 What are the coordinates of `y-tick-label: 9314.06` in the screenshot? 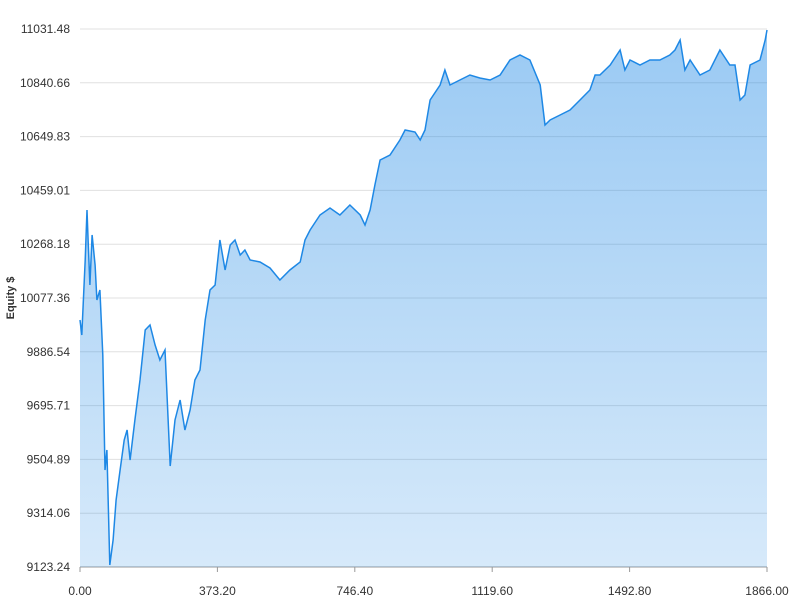 It's located at (49, 513).